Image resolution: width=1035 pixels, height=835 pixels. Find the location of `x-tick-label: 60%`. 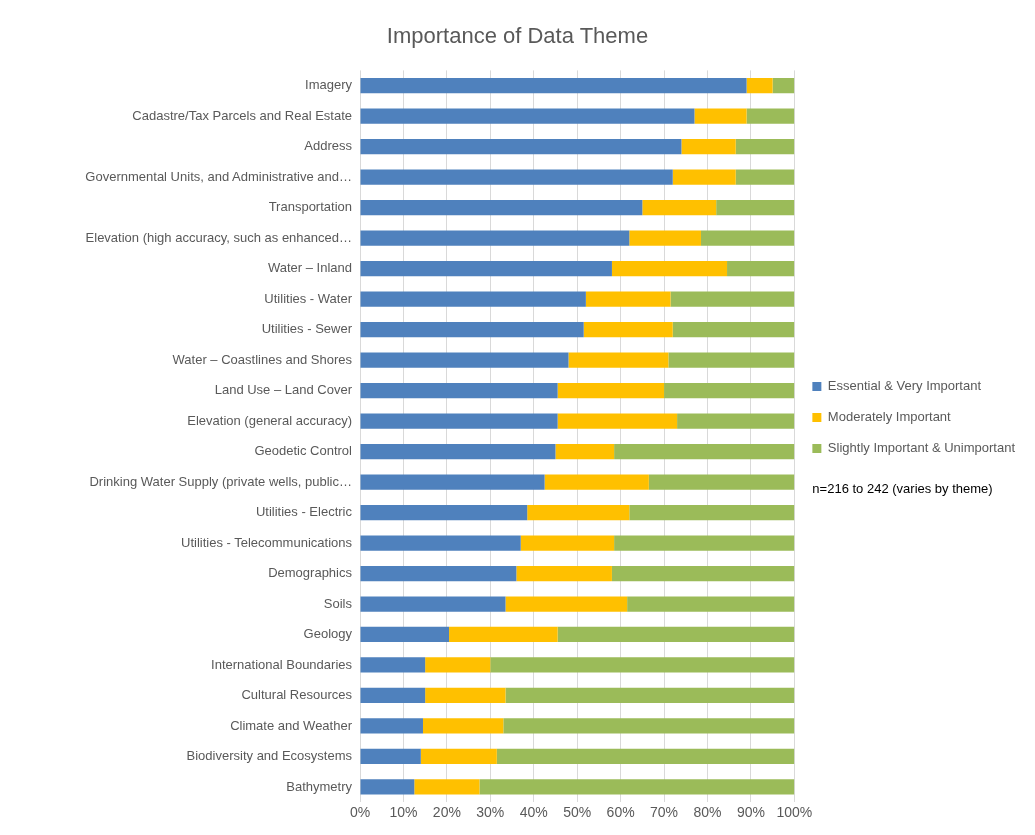

x-tick-label: 60% is located at coordinates (620, 812).